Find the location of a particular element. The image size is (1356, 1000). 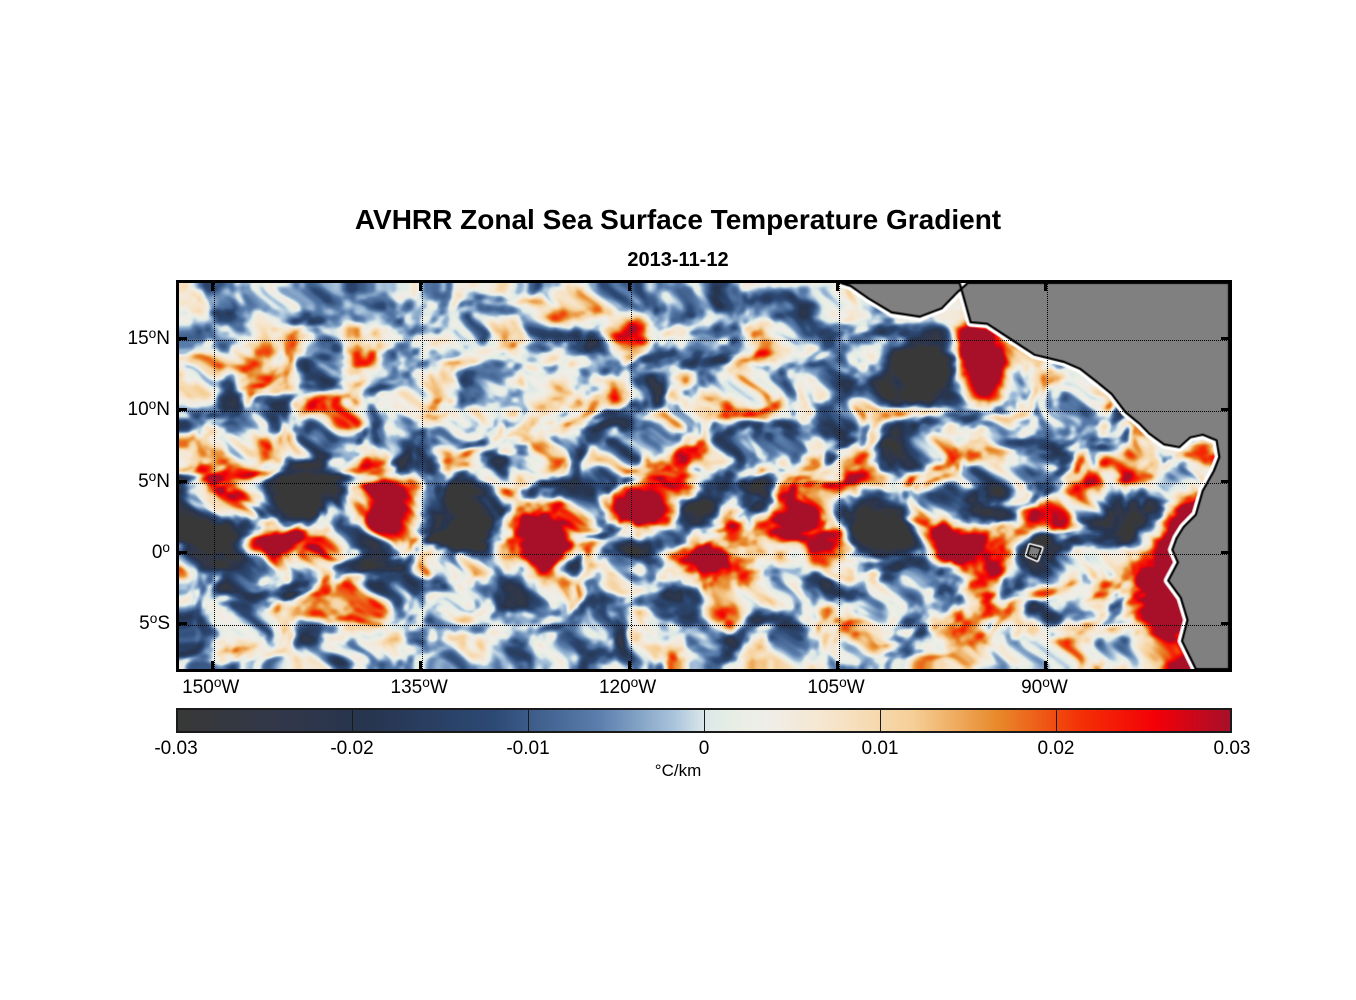

figure-subtitle: 2013-11-12 is located at coordinates (678, 260).